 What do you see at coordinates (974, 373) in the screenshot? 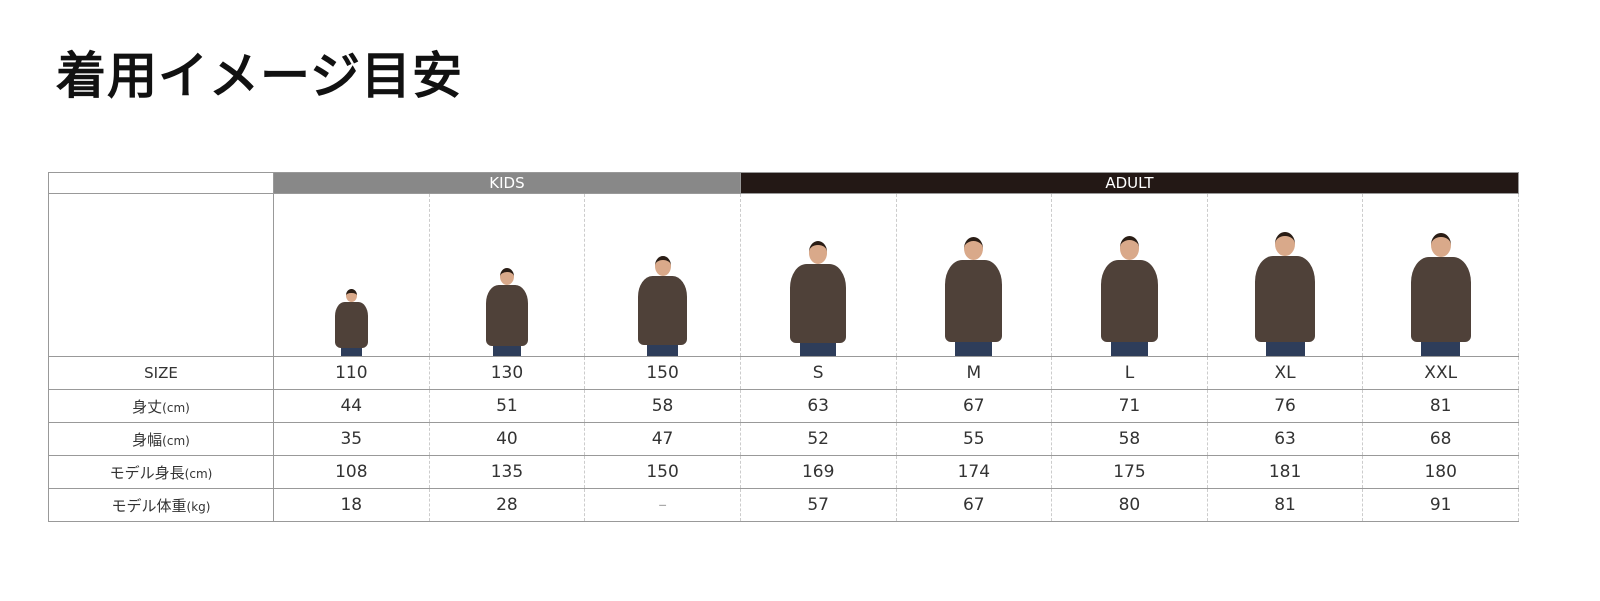
I see `table-cell: M` at bounding box center [974, 373].